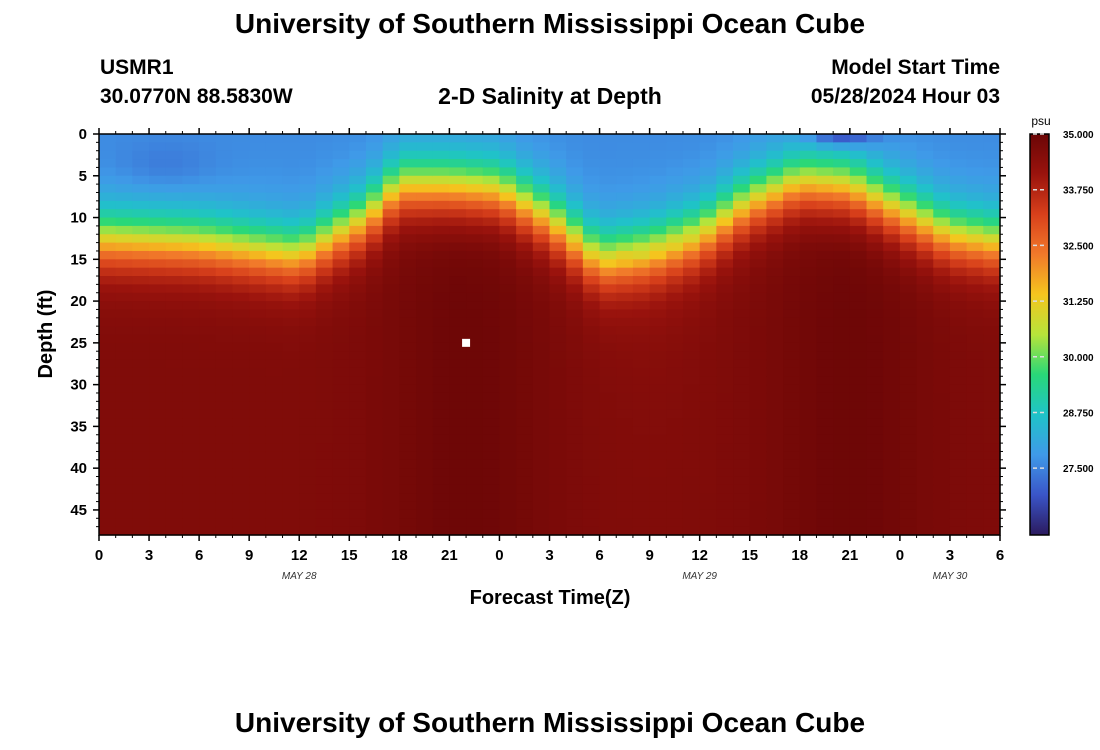 The width and height of the screenshot is (1100, 750). What do you see at coordinates (299, 555) in the screenshot?
I see `x-tick-label: 12` at bounding box center [299, 555].